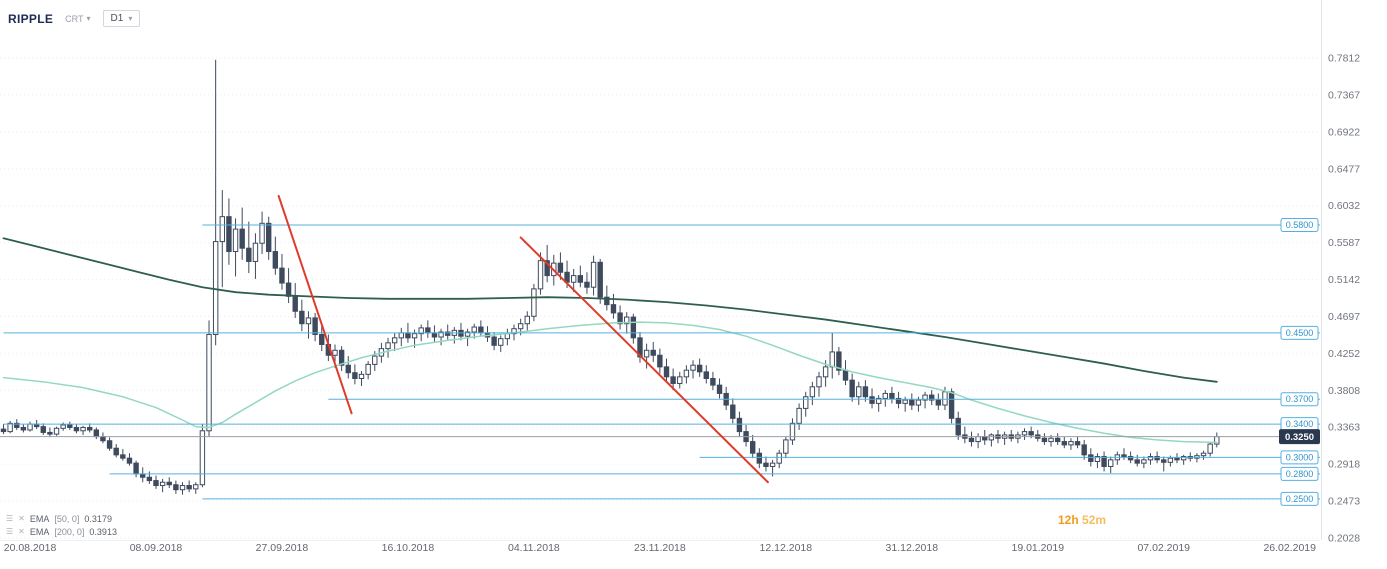  I want to click on y-axis-label: 0.3363, so click(1344, 428).